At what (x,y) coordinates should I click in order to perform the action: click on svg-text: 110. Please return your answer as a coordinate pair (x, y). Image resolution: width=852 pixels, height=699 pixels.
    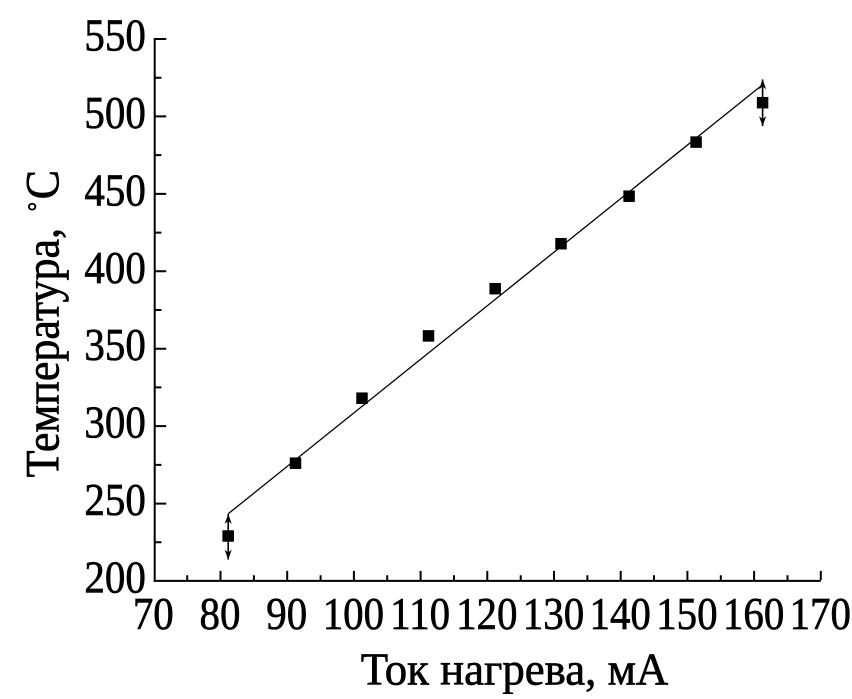
    Looking at the image, I should click on (420, 614).